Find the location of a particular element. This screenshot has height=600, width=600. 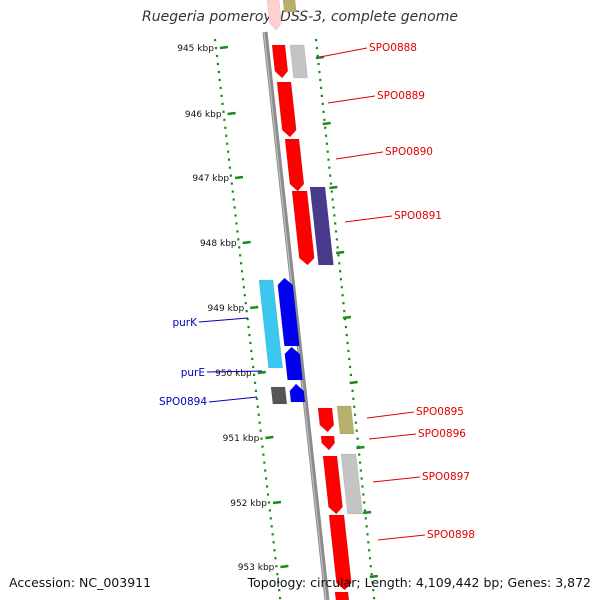

kbp-label: 949 kbp is located at coordinates (226, 309).